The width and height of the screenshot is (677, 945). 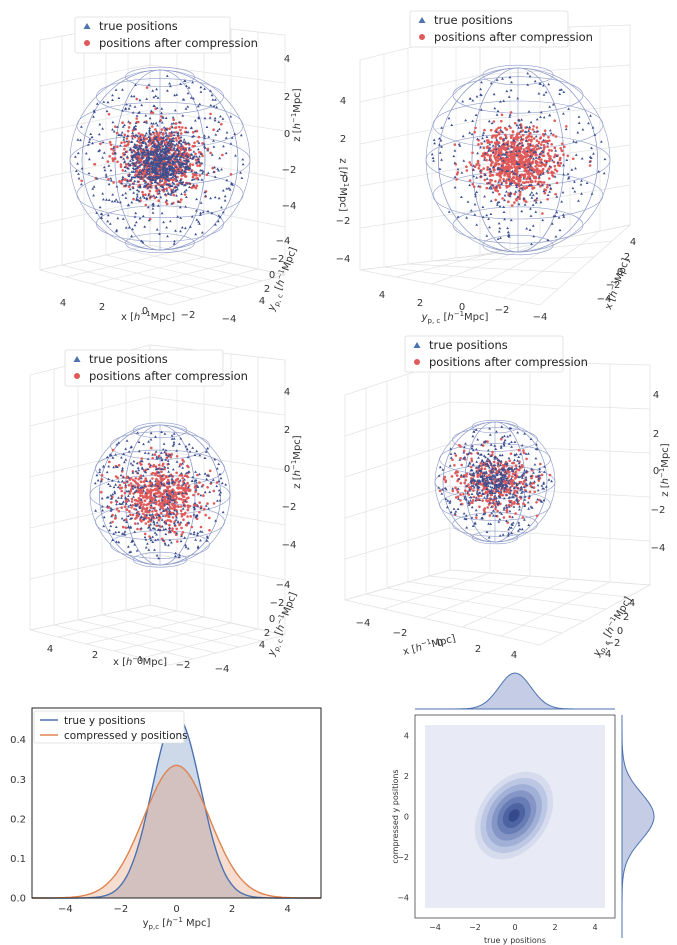 I want to click on y-axis-label: yp, c [h−1Mpc], so click(x=455, y=317).